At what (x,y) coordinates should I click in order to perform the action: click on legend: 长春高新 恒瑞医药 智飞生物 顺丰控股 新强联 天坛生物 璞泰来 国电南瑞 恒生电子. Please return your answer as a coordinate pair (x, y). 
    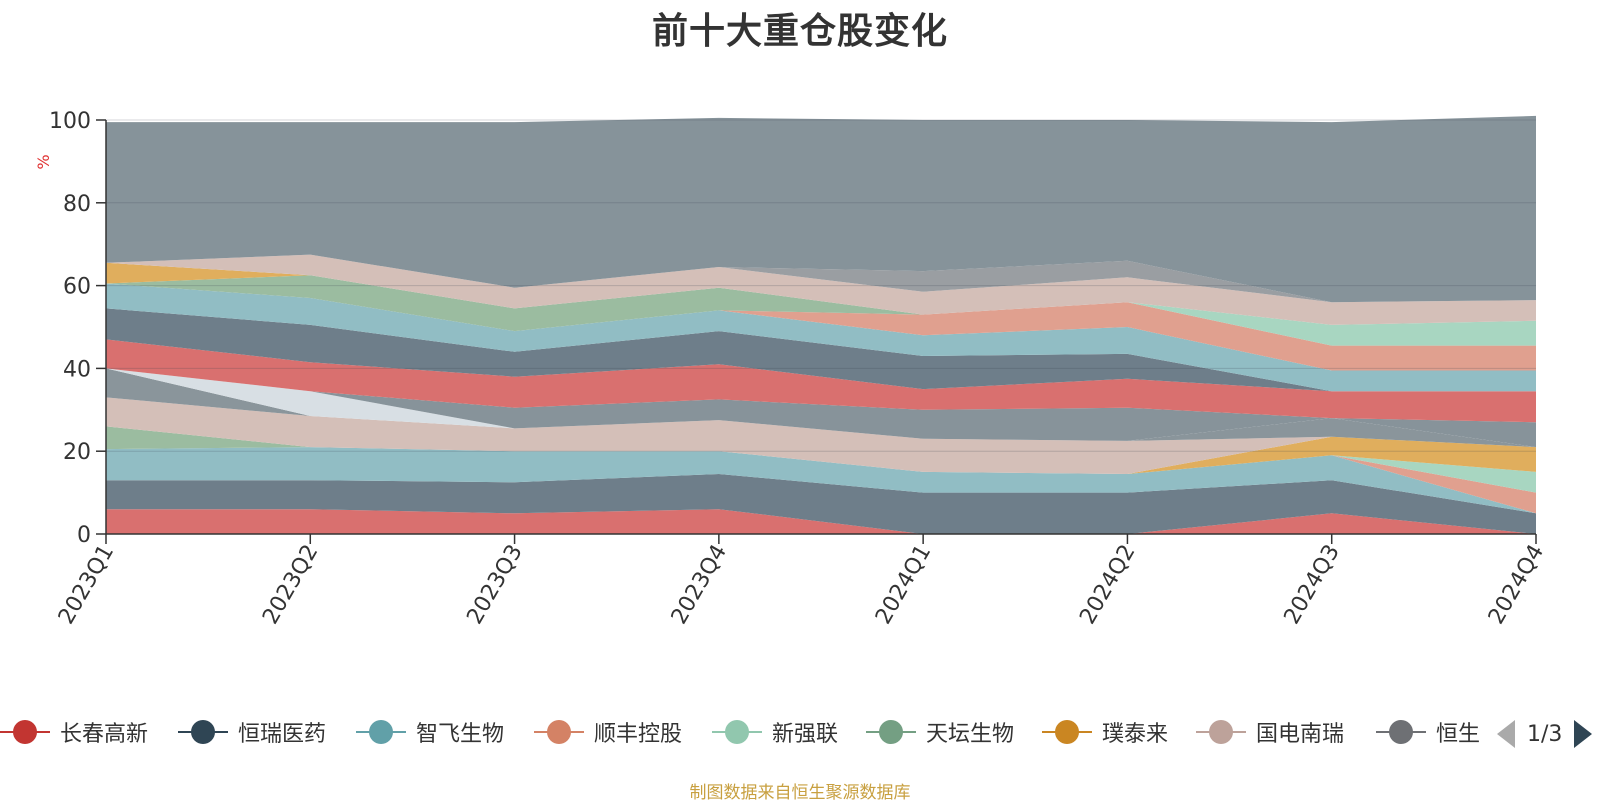
    Looking at the image, I should click on (740, 732).